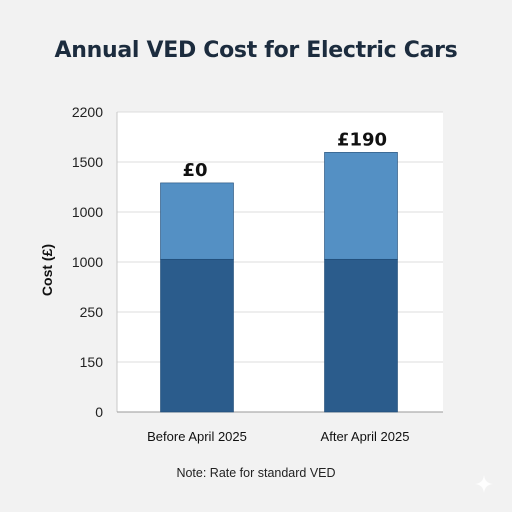  What do you see at coordinates (194, 170) in the screenshot?
I see `data-label: £0` at bounding box center [194, 170].